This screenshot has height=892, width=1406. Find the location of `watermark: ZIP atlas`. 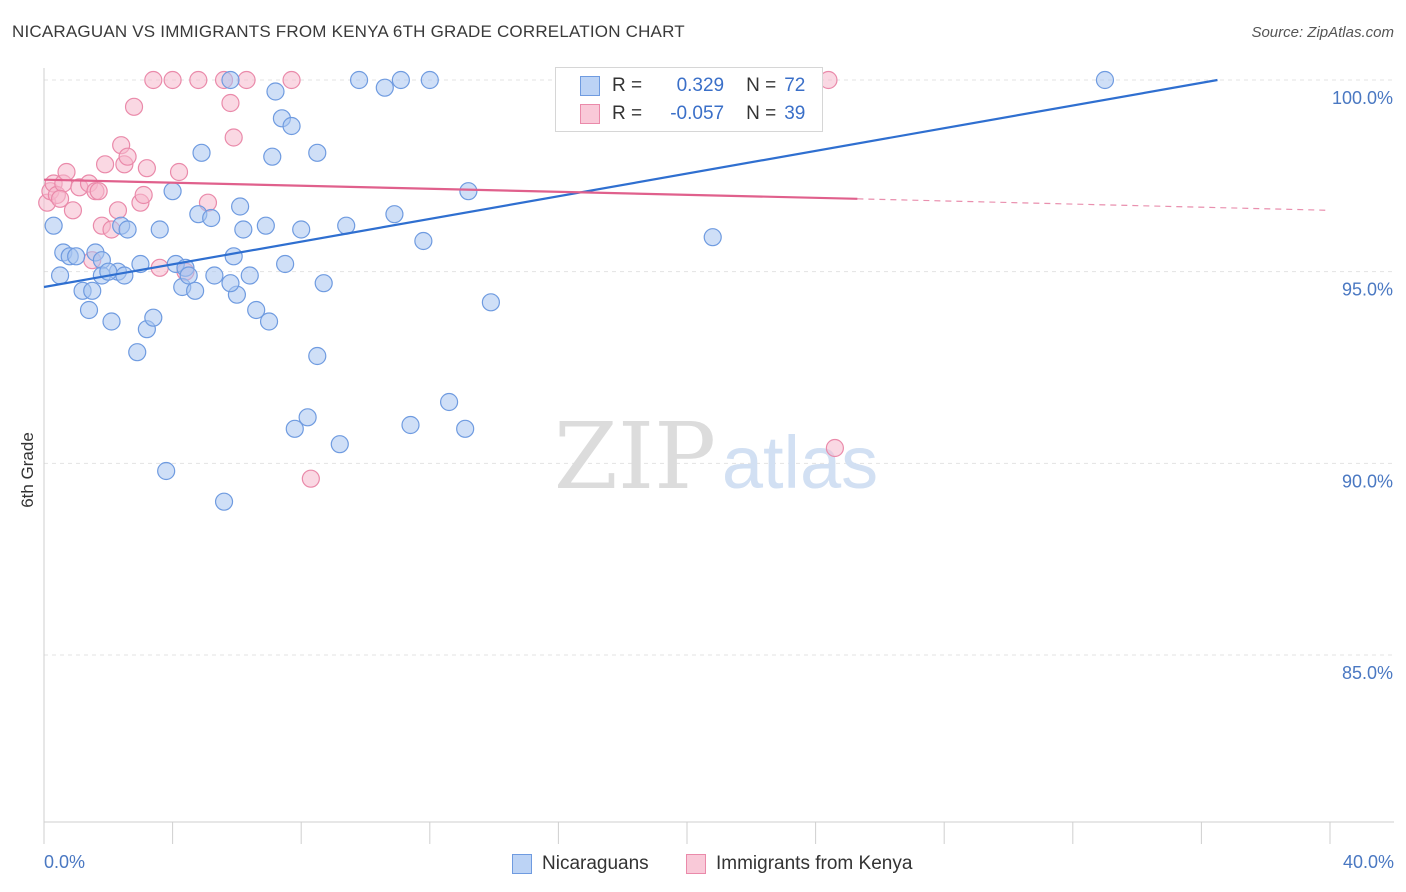

watermark: ZIP atlas is located at coordinates (716, 456).